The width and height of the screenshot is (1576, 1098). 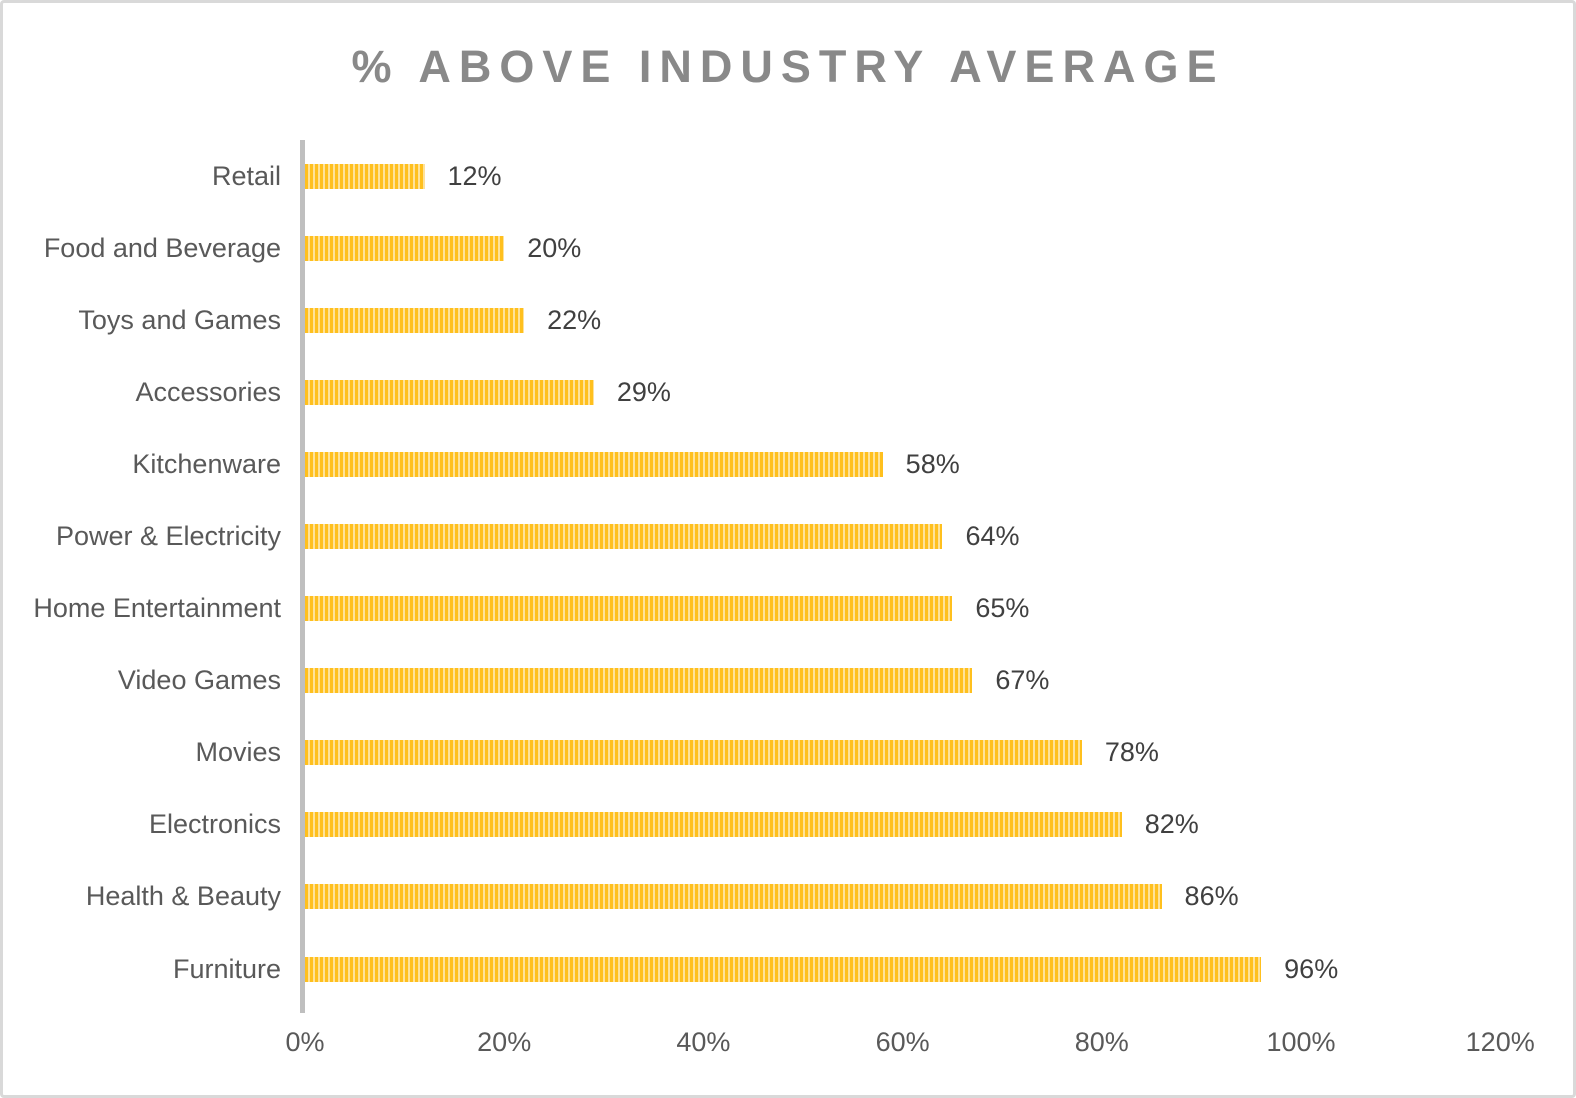 I want to click on bar-row: Kitchenware 58%, so click(x=788, y=464).